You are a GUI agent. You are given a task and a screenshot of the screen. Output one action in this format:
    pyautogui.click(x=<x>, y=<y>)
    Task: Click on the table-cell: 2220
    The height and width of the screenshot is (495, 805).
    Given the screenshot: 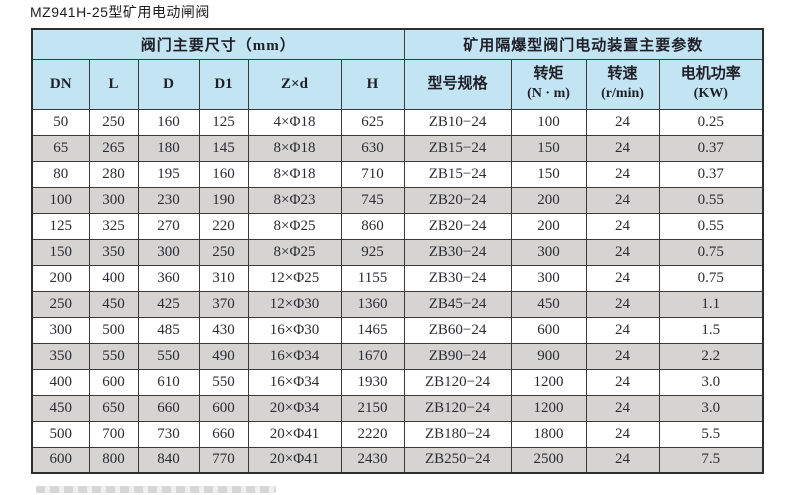 What is the action you would take?
    pyautogui.click(x=372, y=434)
    